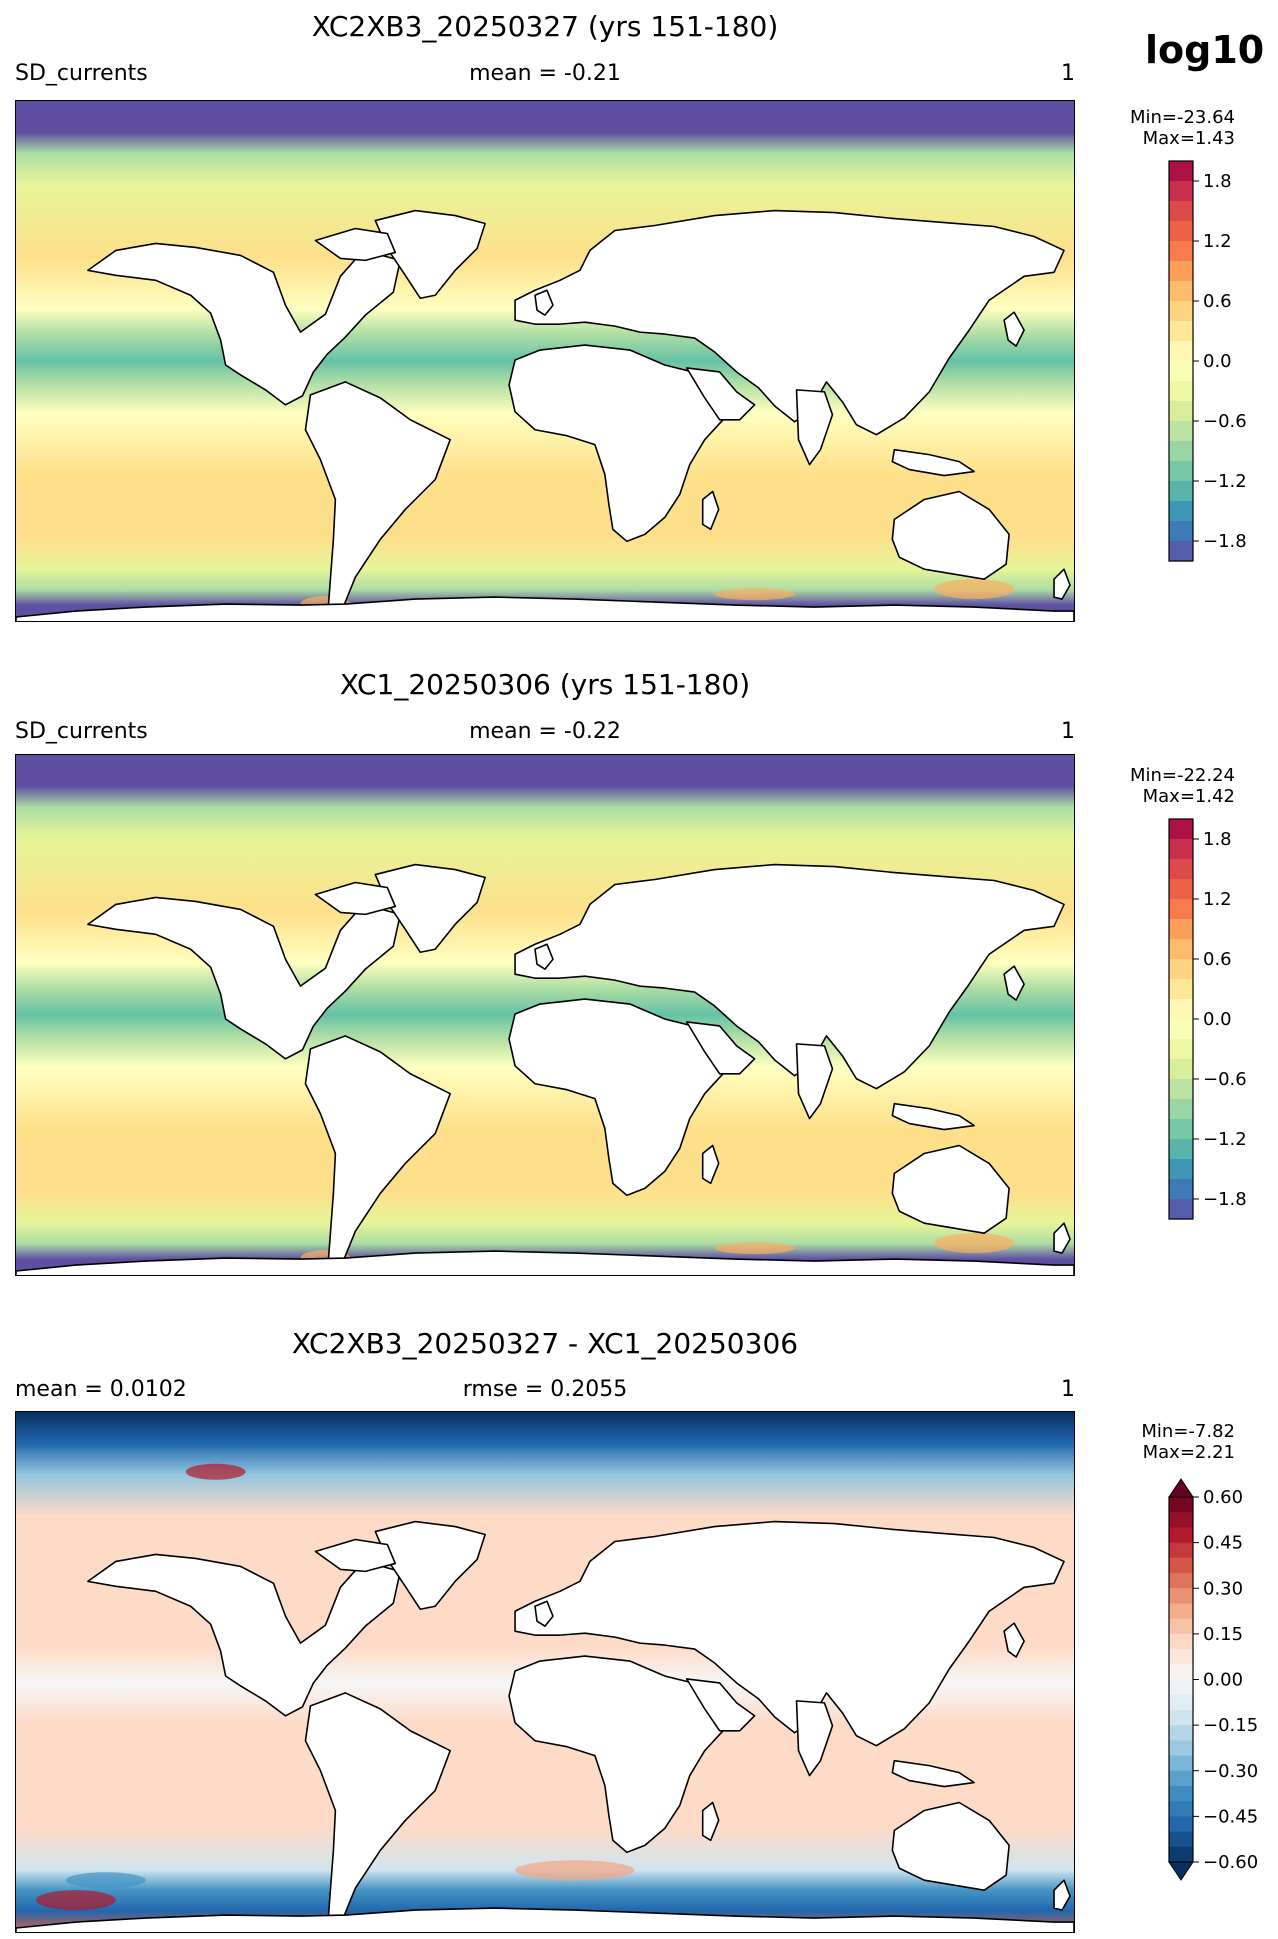  What do you see at coordinates (81, 731) in the screenshot?
I see `panel2-left-label: SD_currents` at bounding box center [81, 731].